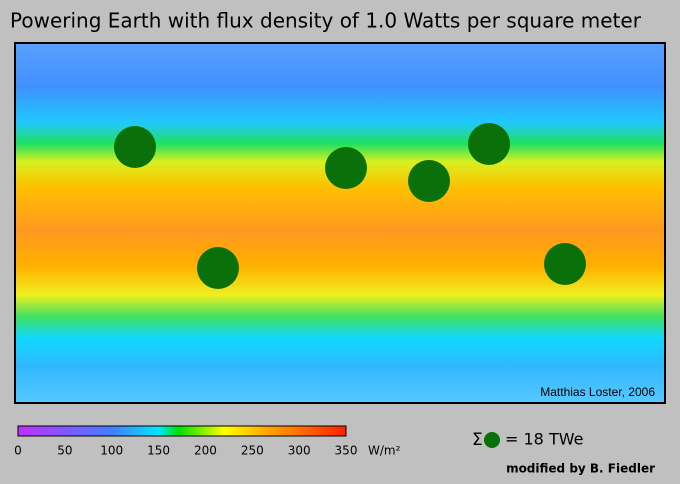 The height and width of the screenshot is (484, 680). Describe the element at coordinates (477, 440) in the screenshot. I see `legend-symbol: Σ` at that location.